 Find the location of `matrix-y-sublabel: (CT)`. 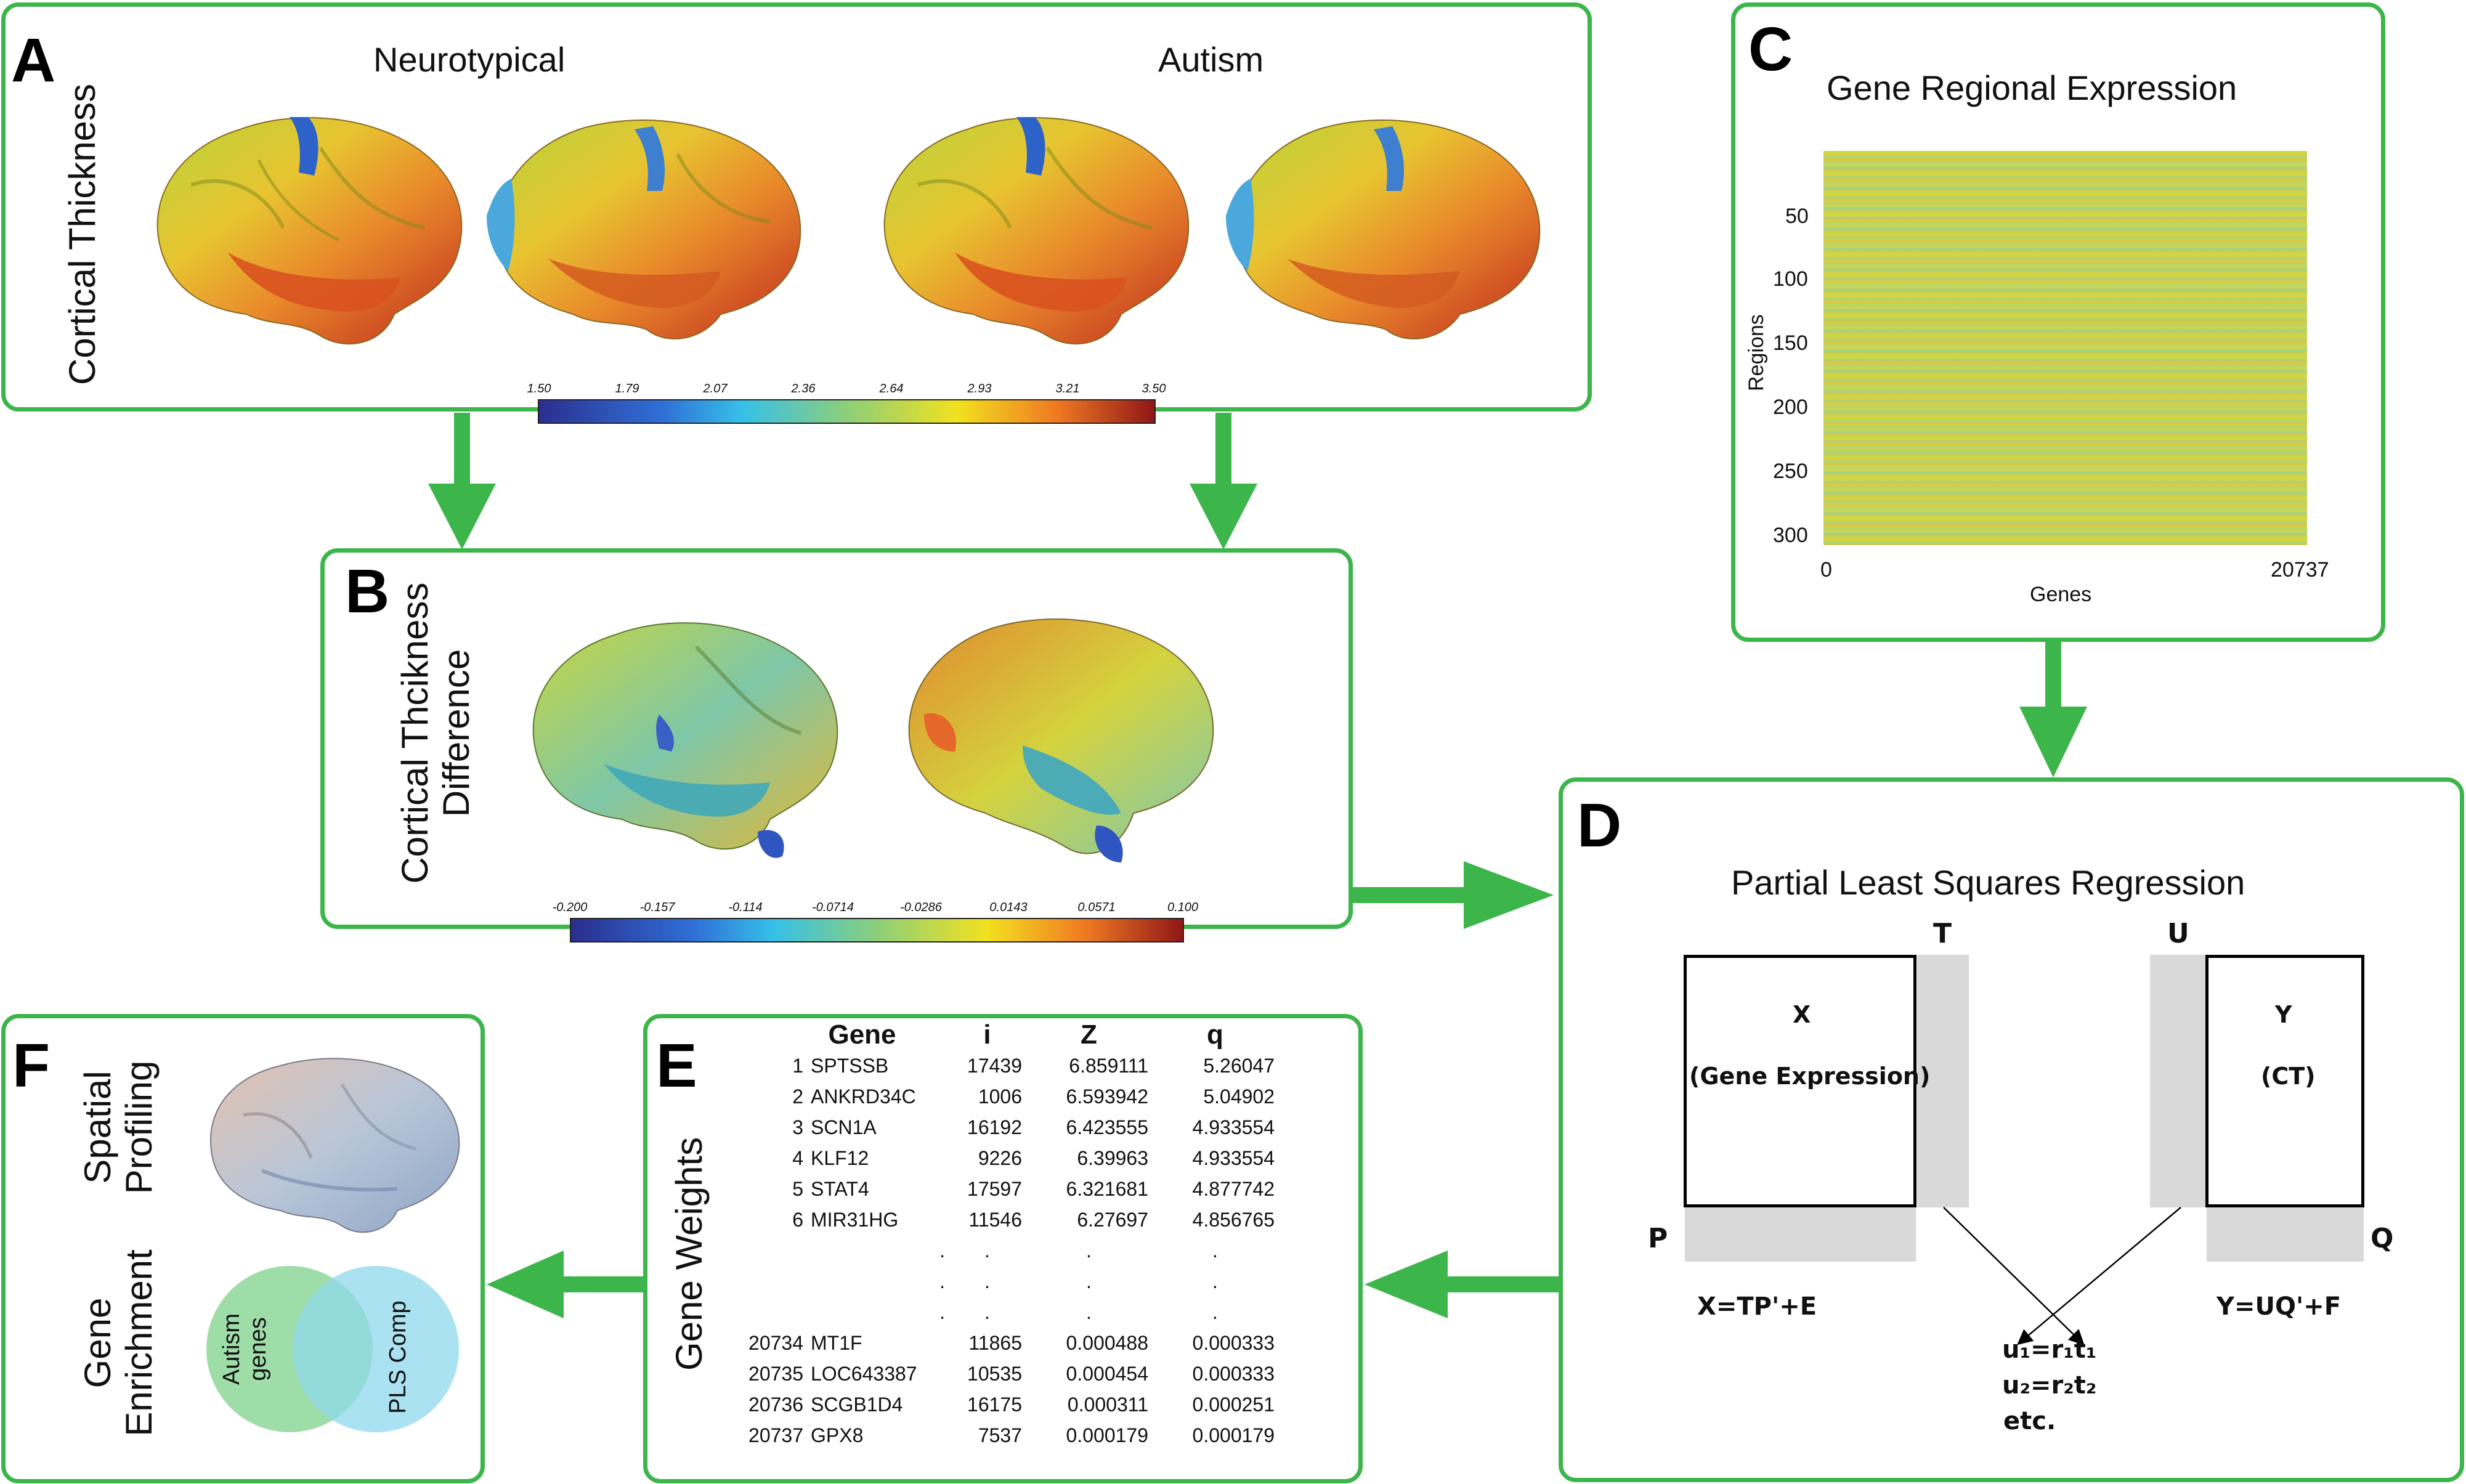

matrix-y-sublabel: (CT) is located at coordinates (2288, 1076).